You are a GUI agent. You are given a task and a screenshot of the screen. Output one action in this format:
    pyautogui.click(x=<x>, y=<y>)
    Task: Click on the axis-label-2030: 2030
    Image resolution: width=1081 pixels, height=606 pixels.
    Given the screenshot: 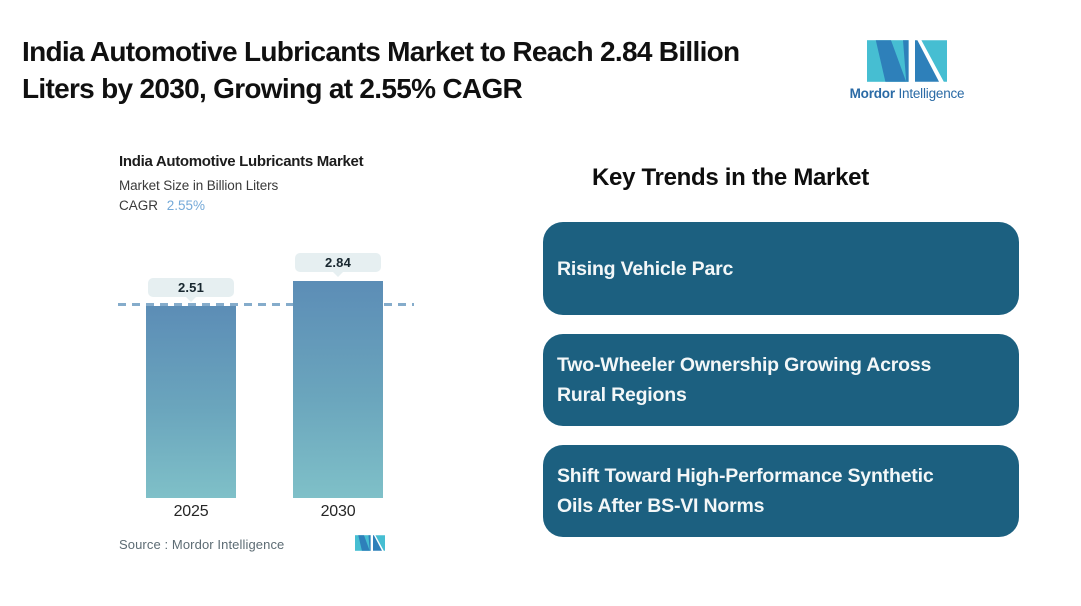 What is the action you would take?
    pyautogui.click(x=338, y=511)
    